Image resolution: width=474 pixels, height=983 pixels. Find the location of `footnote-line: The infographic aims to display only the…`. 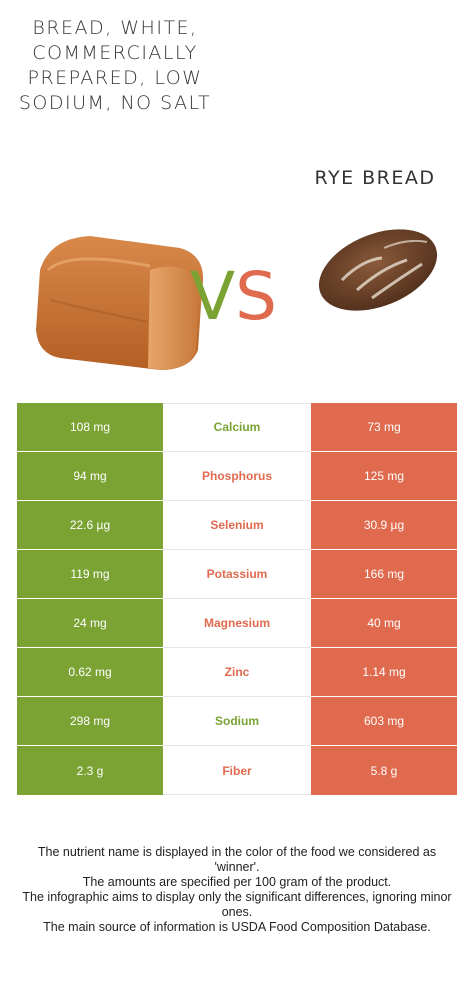

footnote-line: The infographic aims to display only the… is located at coordinates (237, 904).